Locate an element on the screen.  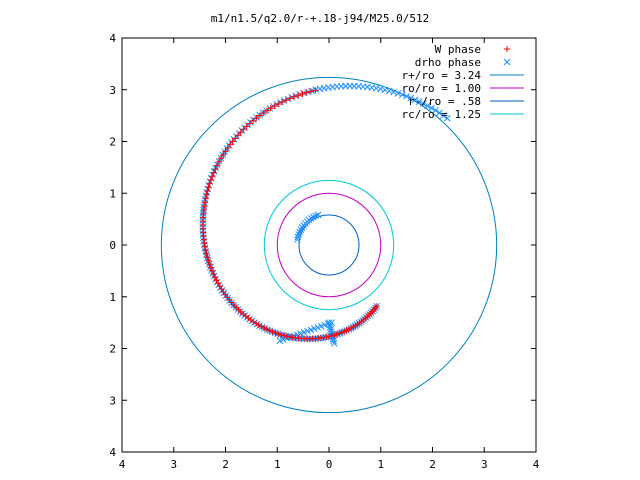
x-tick-label: 3 is located at coordinates (173, 464).